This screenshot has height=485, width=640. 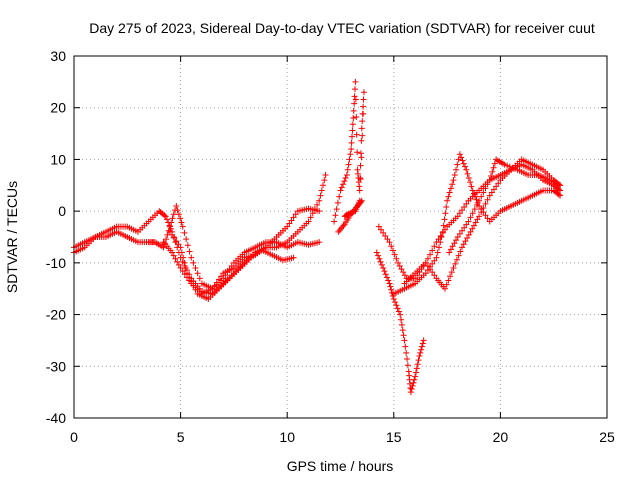 What do you see at coordinates (62, 211) in the screenshot?
I see `y-tick-label: 0` at bounding box center [62, 211].